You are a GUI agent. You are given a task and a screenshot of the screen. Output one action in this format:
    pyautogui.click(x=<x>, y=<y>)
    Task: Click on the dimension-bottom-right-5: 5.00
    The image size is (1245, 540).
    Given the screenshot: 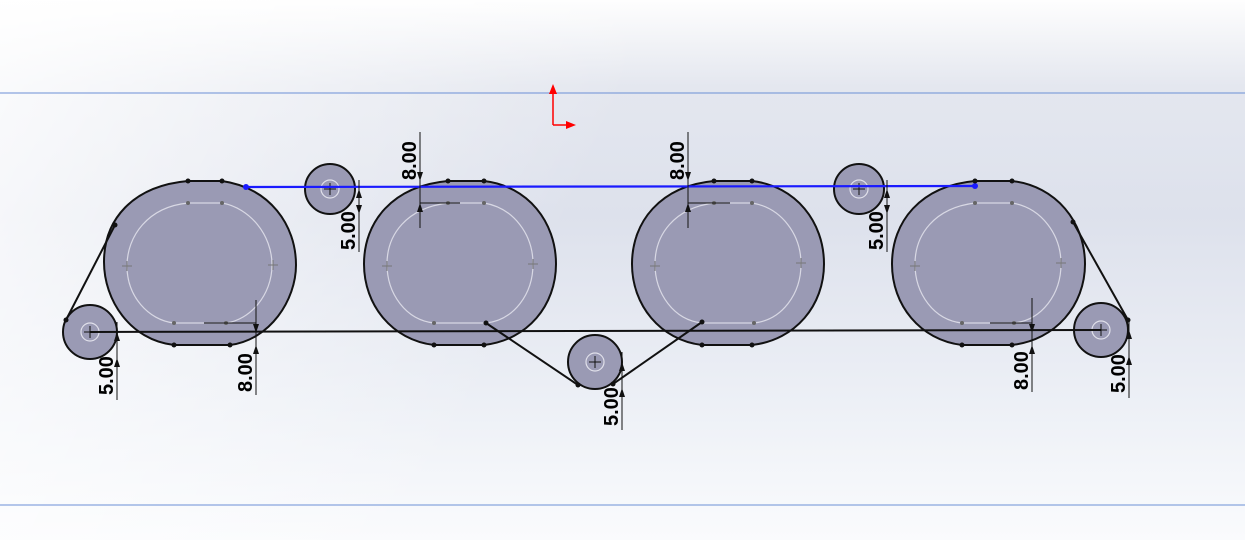 What is the action you would take?
    pyautogui.click(x=1120, y=359)
    